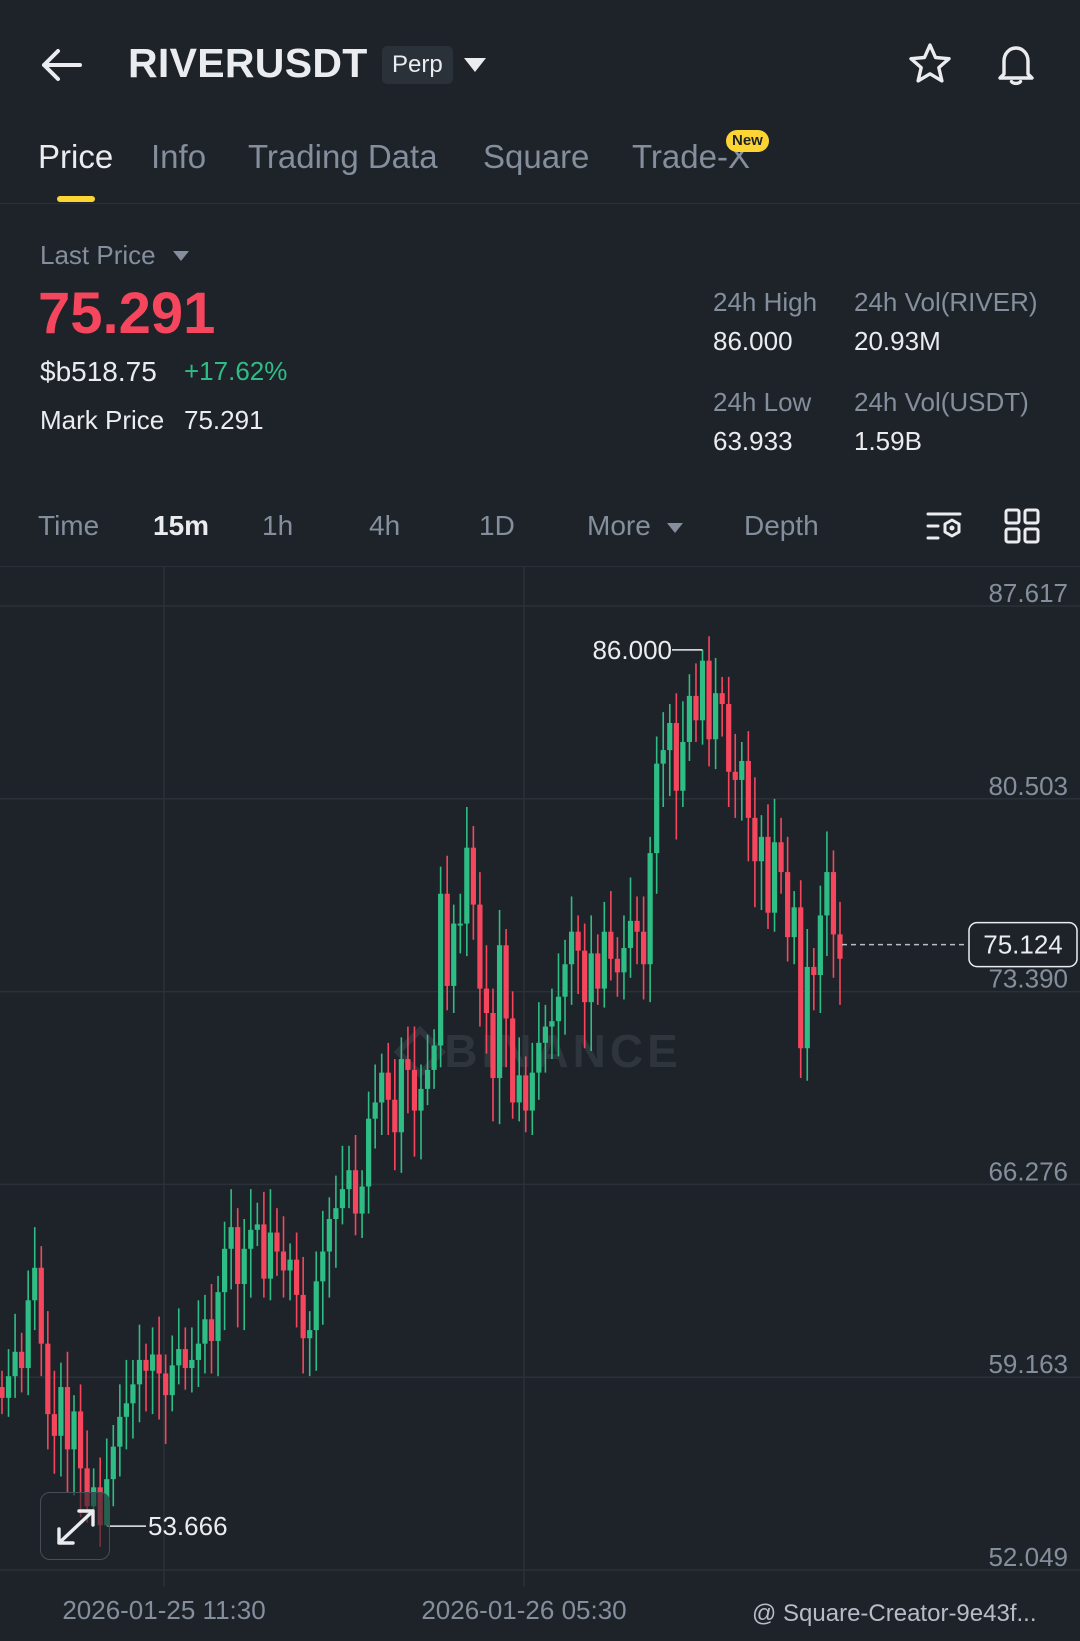 Image resolution: width=1080 pixels, height=1641 pixels. Describe the element at coordinates (1016, 64) in the screenshot. I see `bell-icon` at that location.